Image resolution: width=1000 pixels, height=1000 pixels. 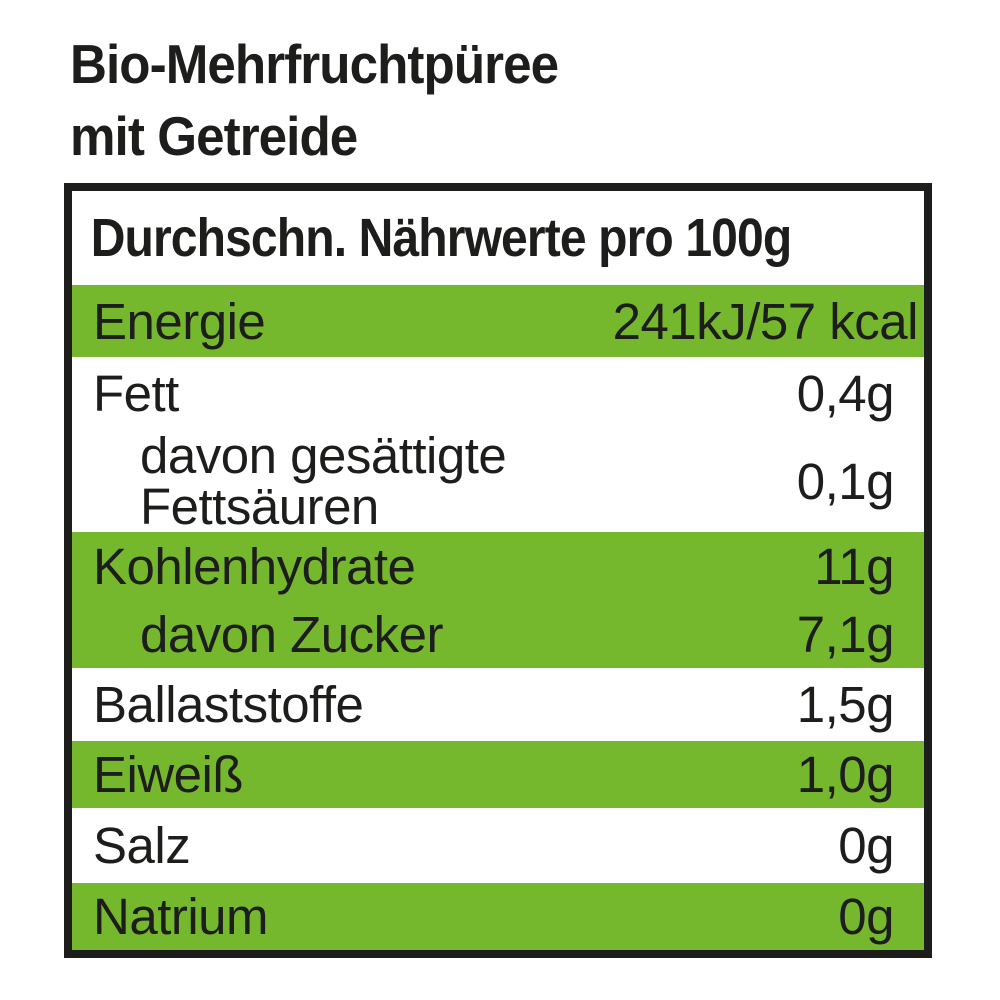 I want to click on nutrition-value: 241kJ/57 kcal, so click(x=765, y=321).